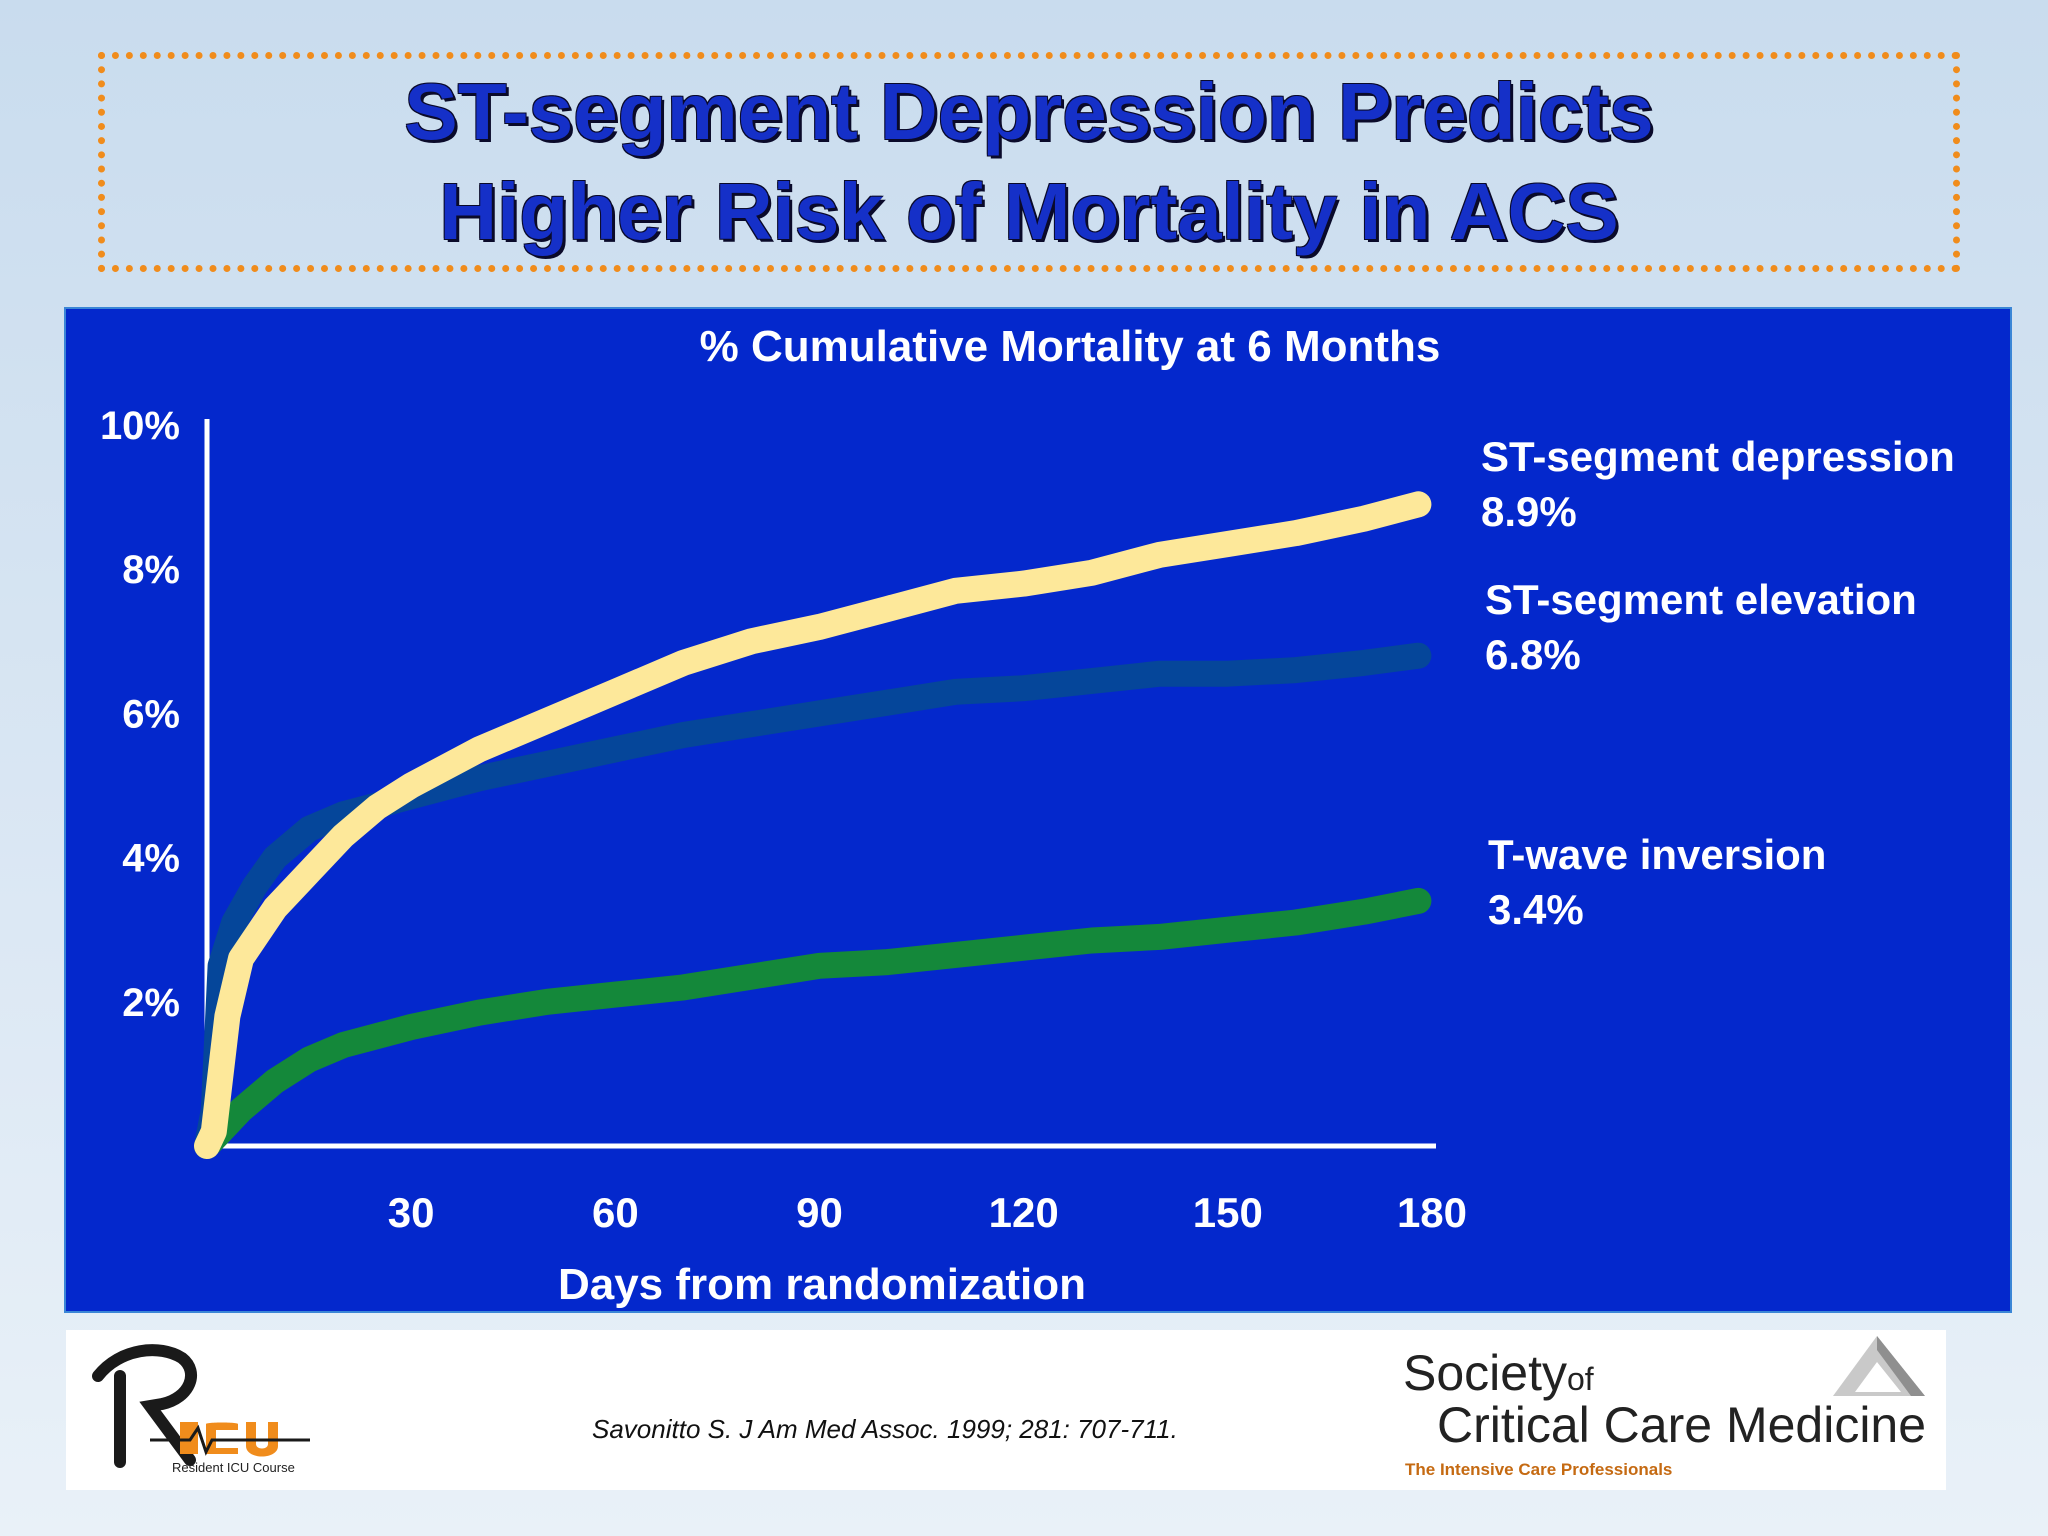  I want to click on y-tick-label: 8%, so click(151, 570).